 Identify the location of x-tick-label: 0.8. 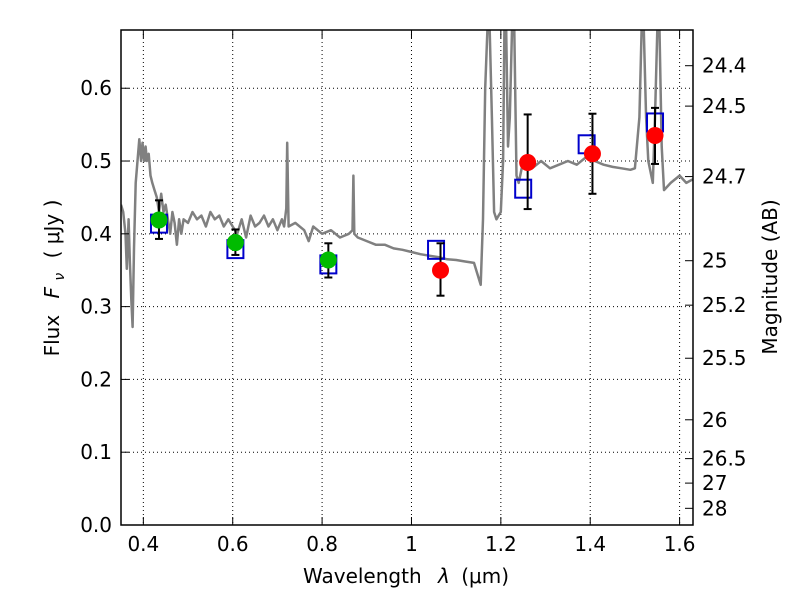
(322, 544).